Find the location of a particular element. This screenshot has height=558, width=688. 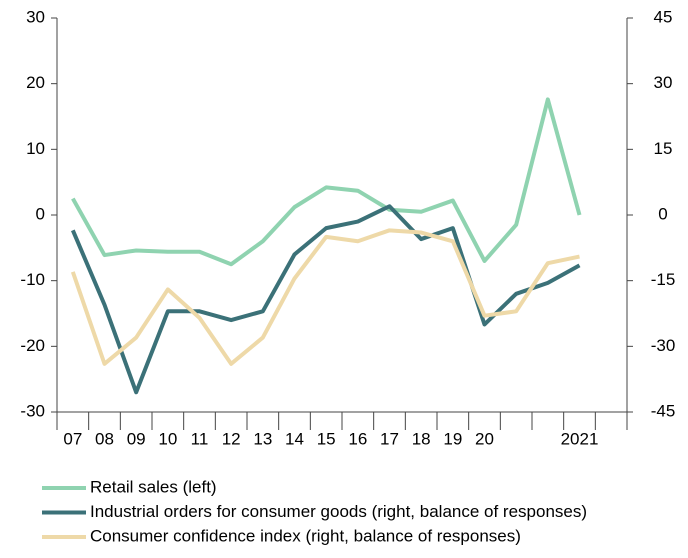

y2-tick-label: -30 is located at coordinates (663, 345).